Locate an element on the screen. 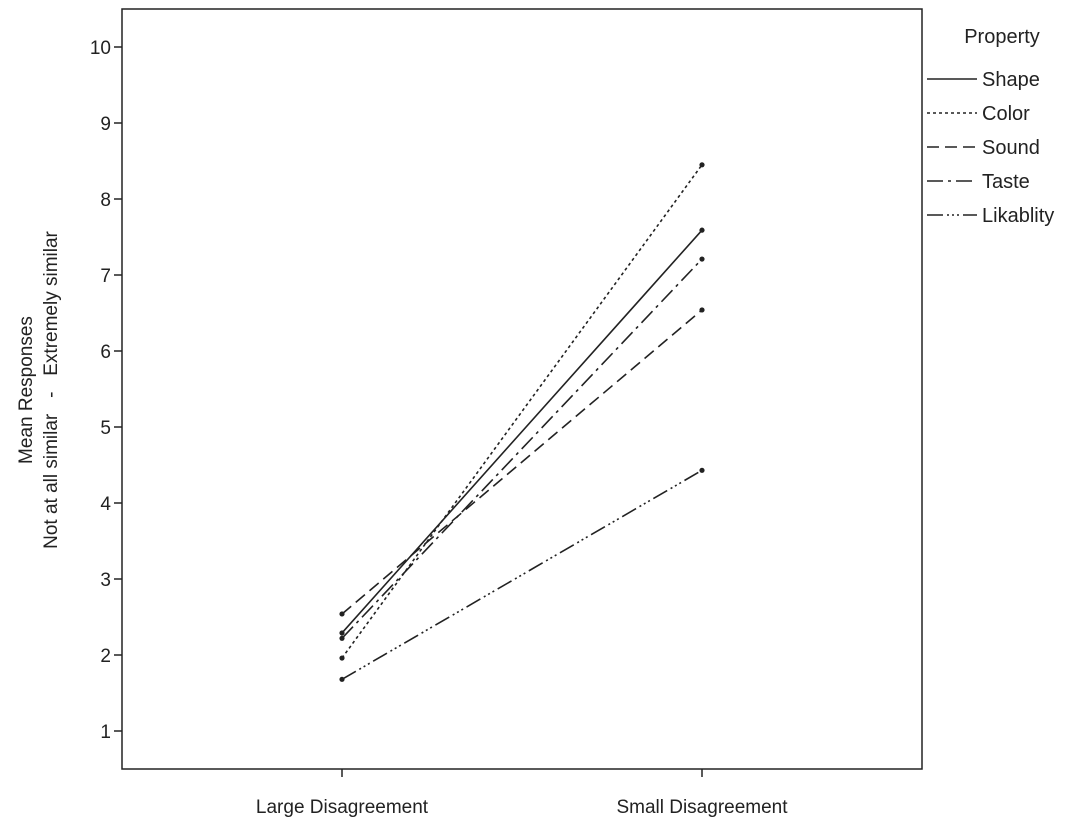 This screenshot has width=1080, height=820. legend-title: Property is located at coordinates (1002, 37).